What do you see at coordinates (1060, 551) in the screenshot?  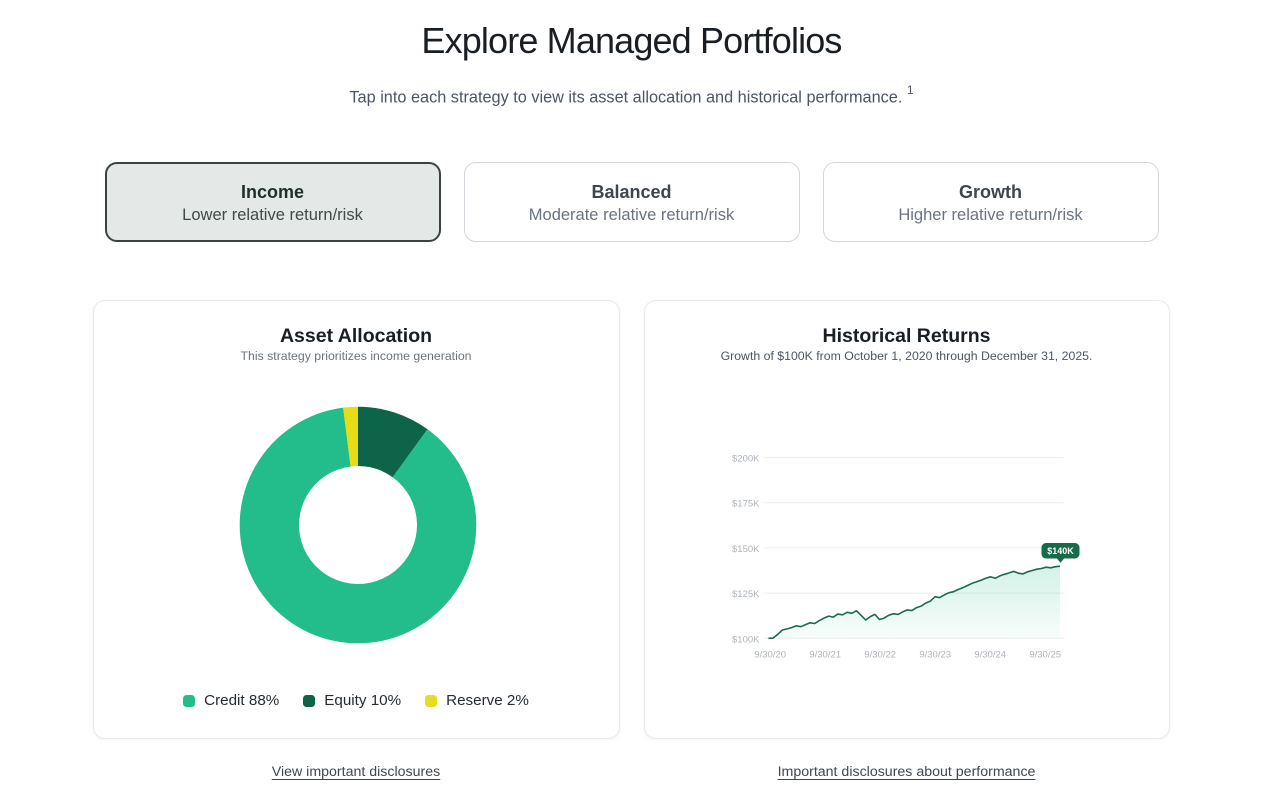 I see `svg-text: $140K` at bounding box center [1060, 551].